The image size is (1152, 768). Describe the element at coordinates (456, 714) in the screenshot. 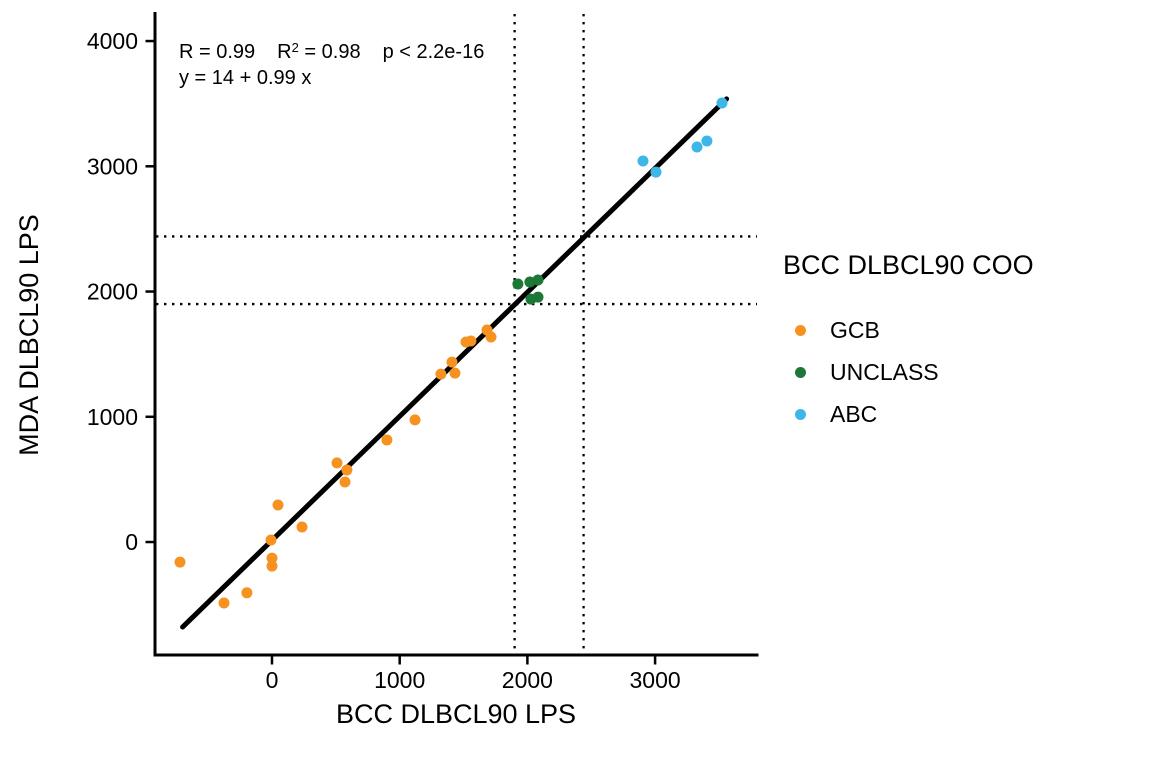

I see `x-axis-title: BCC DLBCL90 LPS` at that location.